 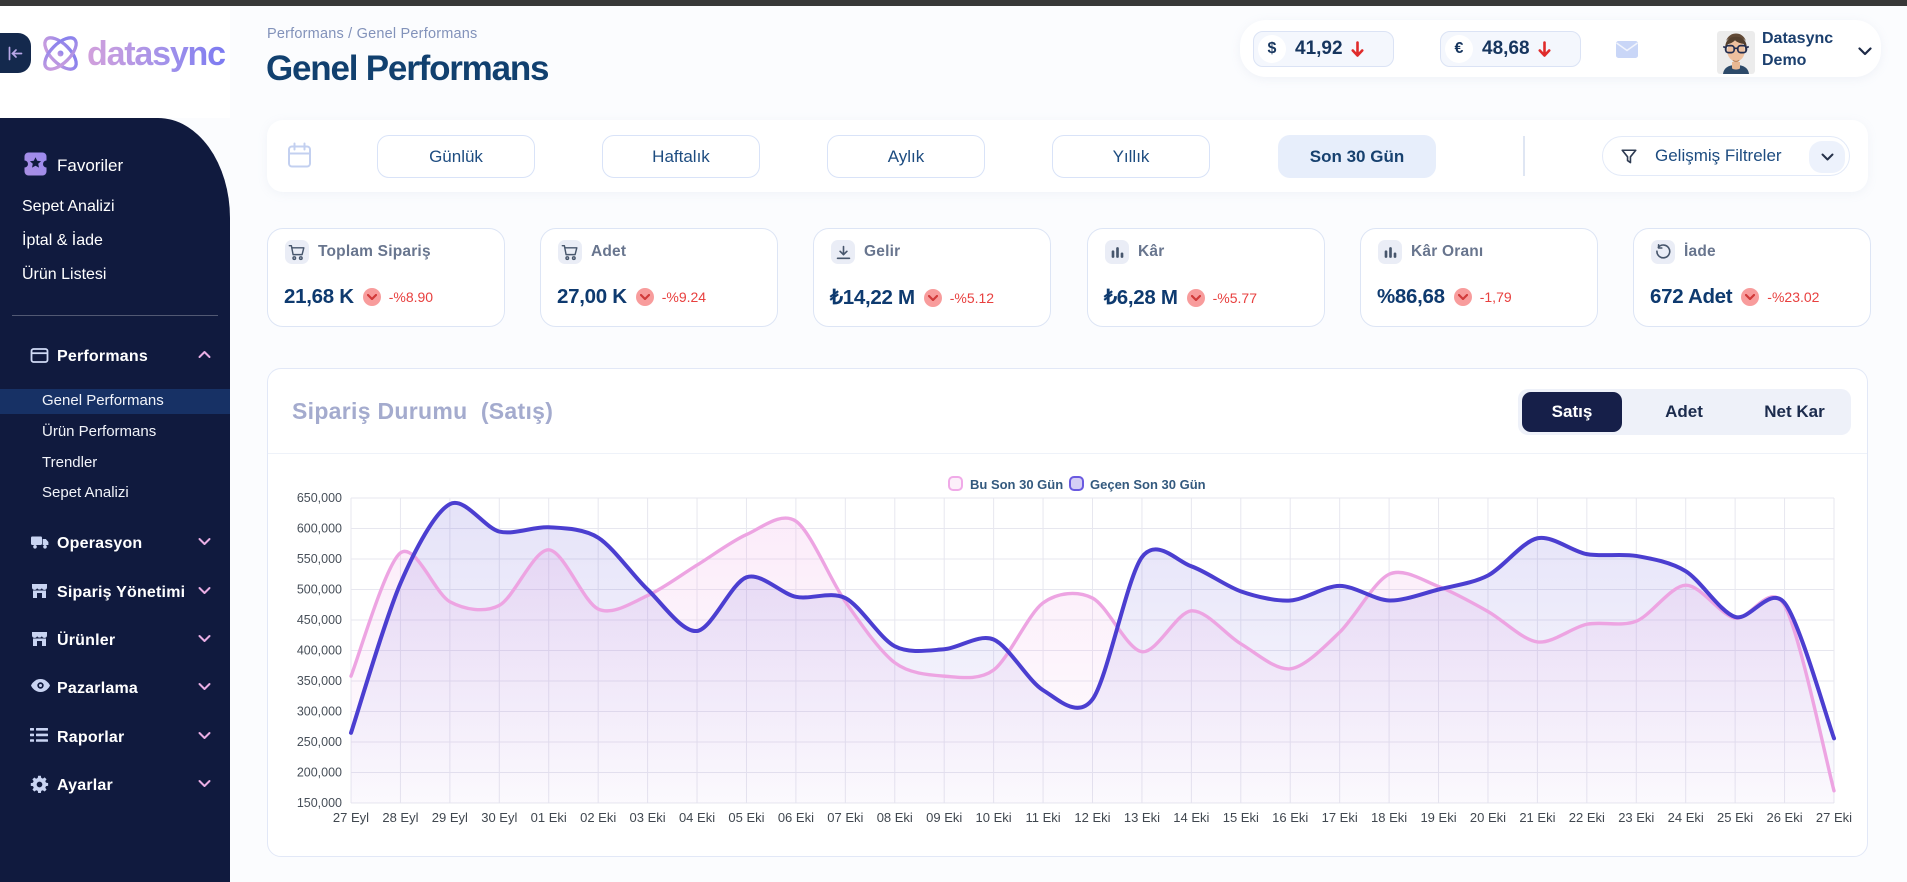 I want to click on svg-text: 27 Eyl, so click(x=351, y=817).